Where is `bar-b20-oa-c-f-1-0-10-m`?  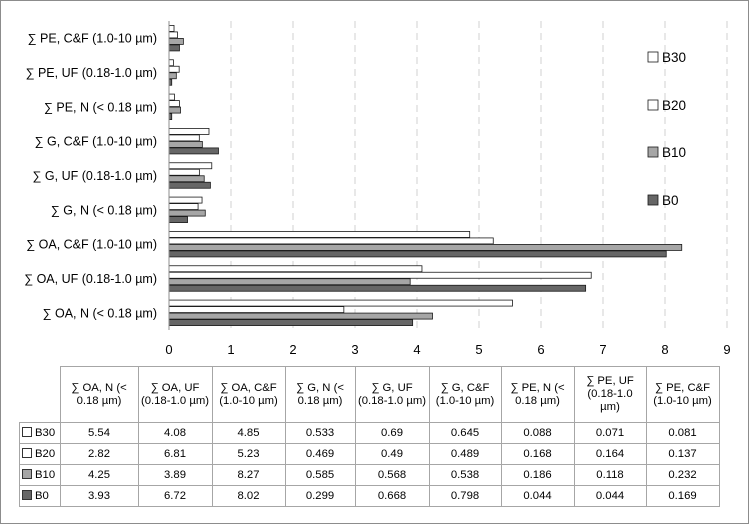 bar-b20-oa-c-f-1-0-10-m is located at coordinates (331, 241).